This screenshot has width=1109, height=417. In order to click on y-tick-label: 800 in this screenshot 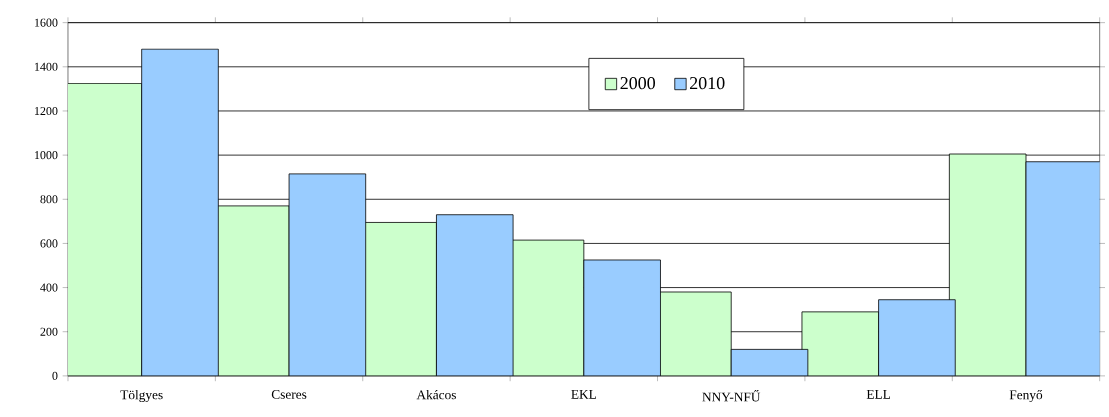, I will do `click(49, 199)`.